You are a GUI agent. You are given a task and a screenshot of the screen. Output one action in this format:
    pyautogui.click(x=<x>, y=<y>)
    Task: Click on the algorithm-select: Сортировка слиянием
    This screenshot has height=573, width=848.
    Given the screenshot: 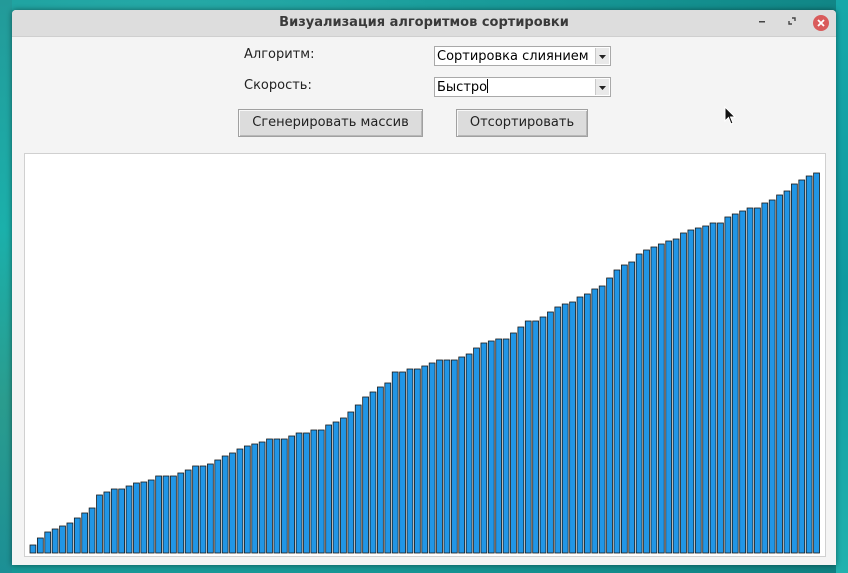 What is the action you would take?
    pyautogui.click(x=522, y=56)
    